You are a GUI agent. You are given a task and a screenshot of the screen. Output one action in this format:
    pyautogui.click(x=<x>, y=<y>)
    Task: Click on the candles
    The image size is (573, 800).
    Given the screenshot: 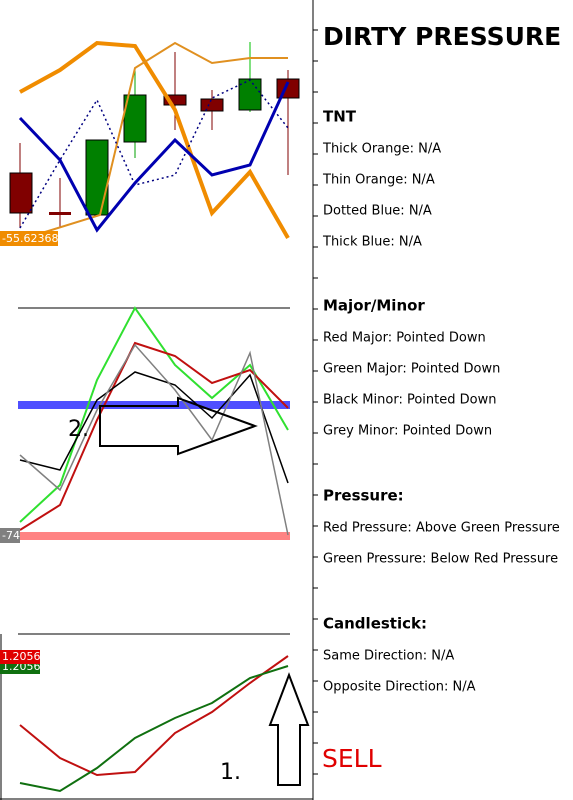 What is the action you would take?
    pyautogui.click(x=154, y=135)
    